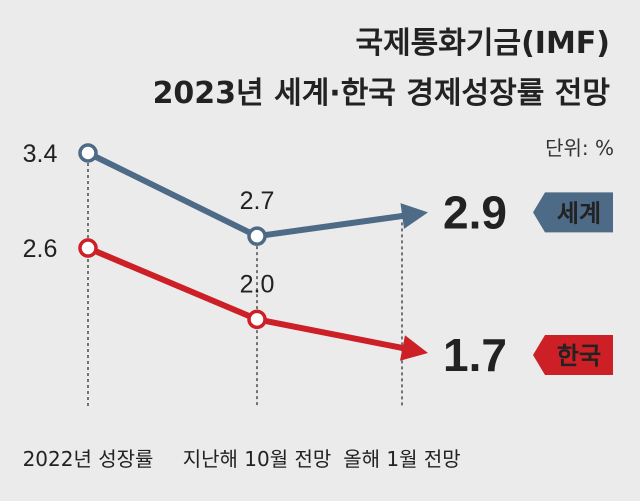  Describe the element at coordinates (475, 355) in the screenshot. I see `data-label-final: 1.7` at that location.